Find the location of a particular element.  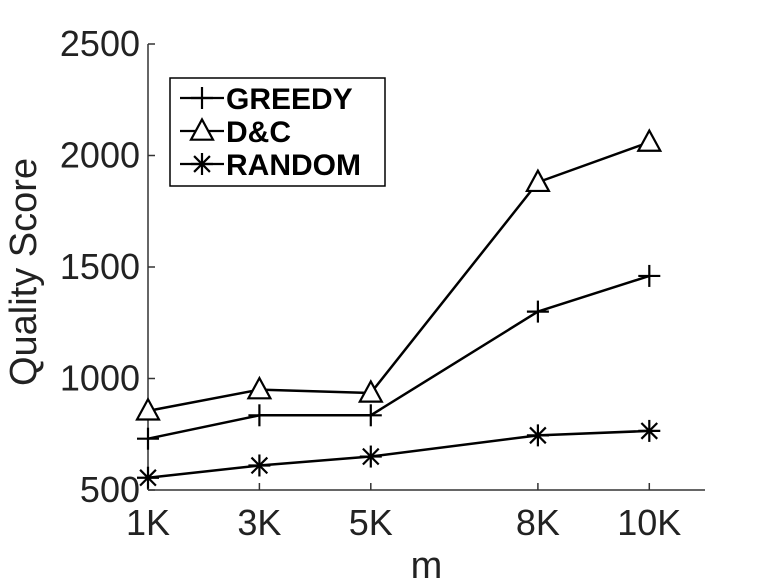

legend-entry-greedy: GREEDY is located at coordinates (266, 99).